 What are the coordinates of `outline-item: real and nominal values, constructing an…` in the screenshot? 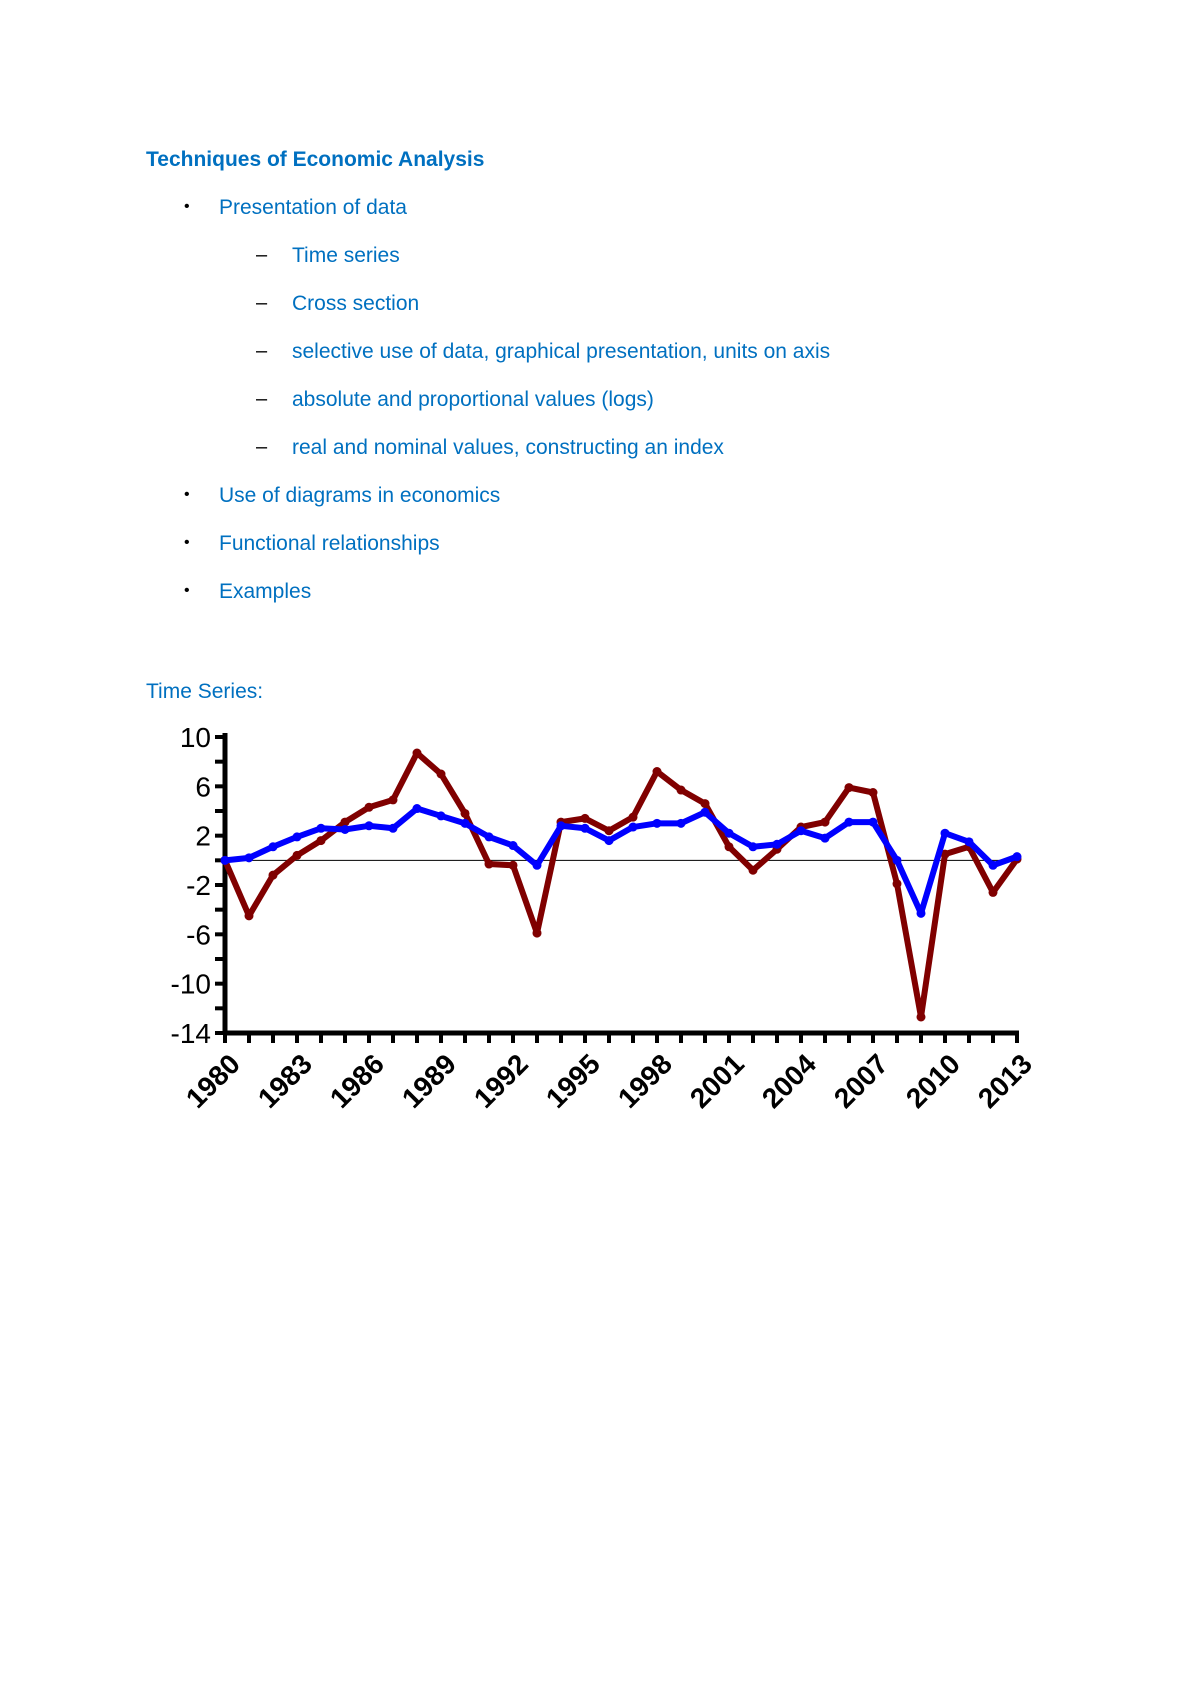 It's located at (508, 447).